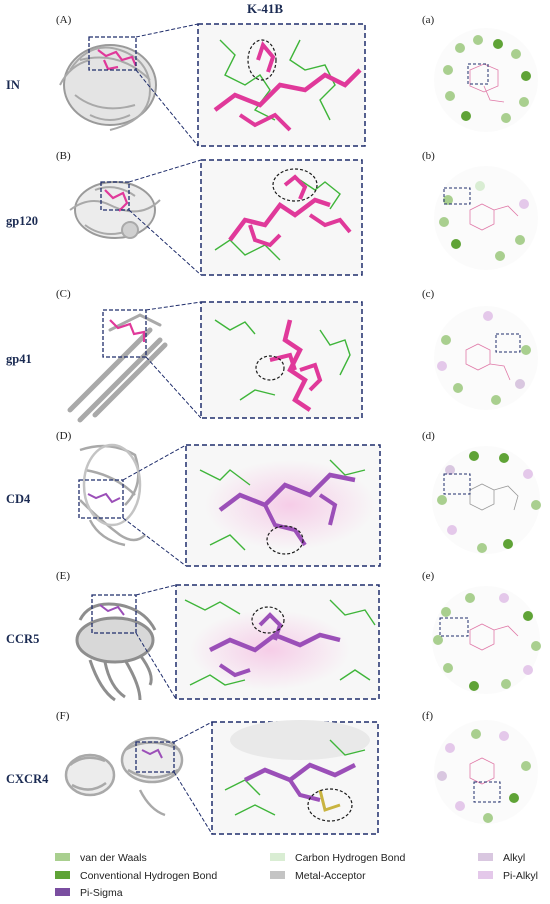 This screenshot has height=904, width=550. I want to click on interaction-map-ccr5, so click(486, 640).